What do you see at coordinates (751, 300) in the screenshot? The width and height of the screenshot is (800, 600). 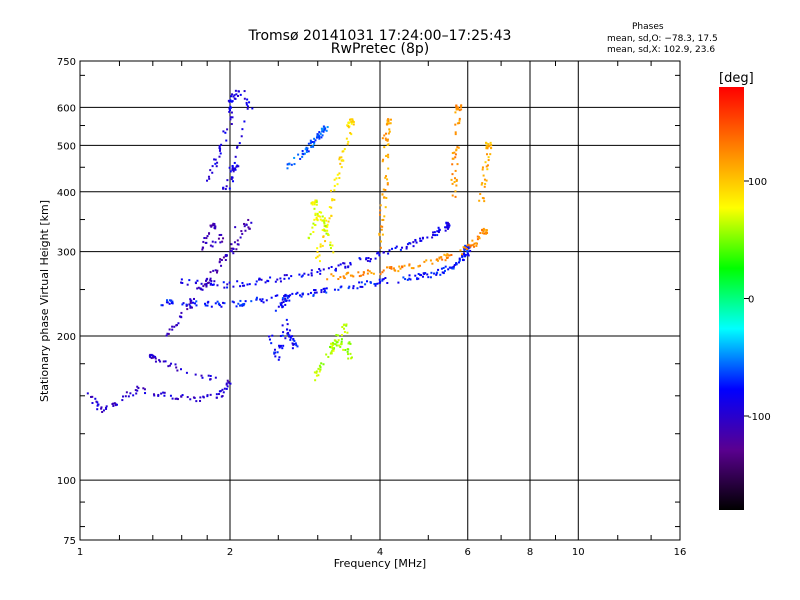 I see `colorbar-tick-label: 0` at bounding box center [751, 300].